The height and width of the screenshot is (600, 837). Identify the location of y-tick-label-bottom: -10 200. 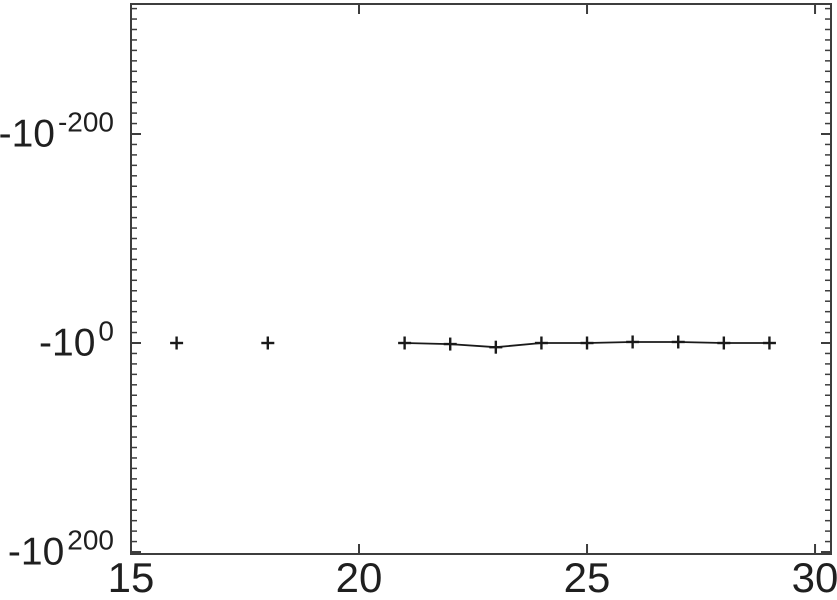
(60, 550).